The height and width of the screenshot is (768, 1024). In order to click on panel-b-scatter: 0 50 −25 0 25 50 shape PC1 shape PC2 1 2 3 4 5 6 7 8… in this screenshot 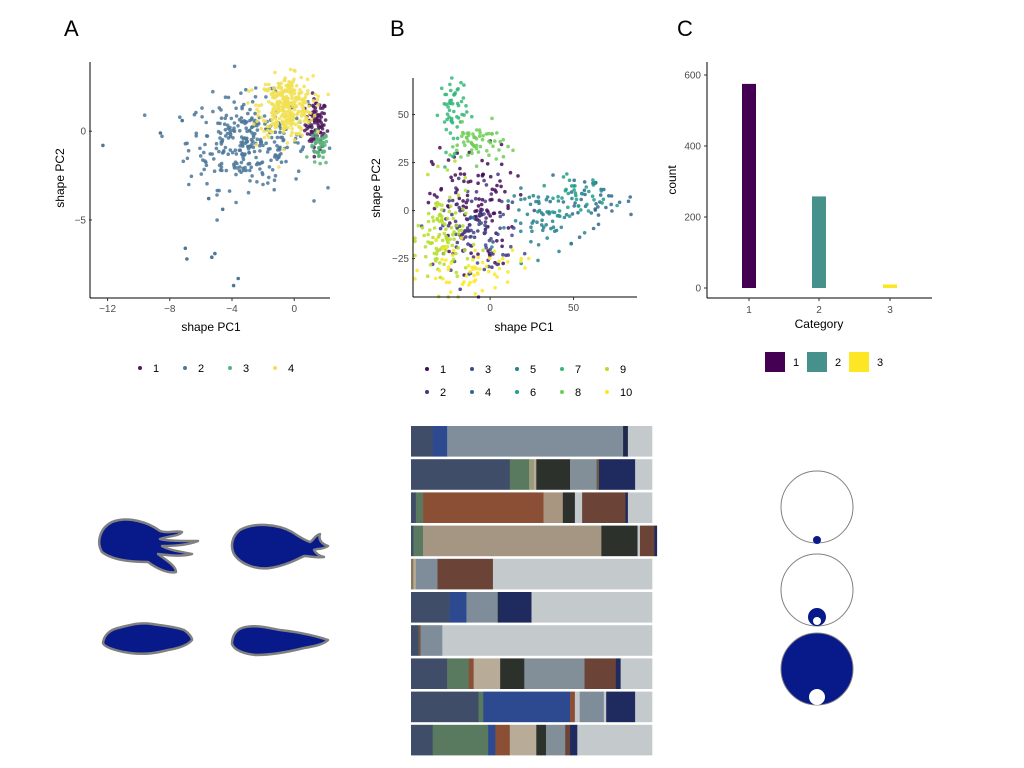, I will do `click(503, 237)`.